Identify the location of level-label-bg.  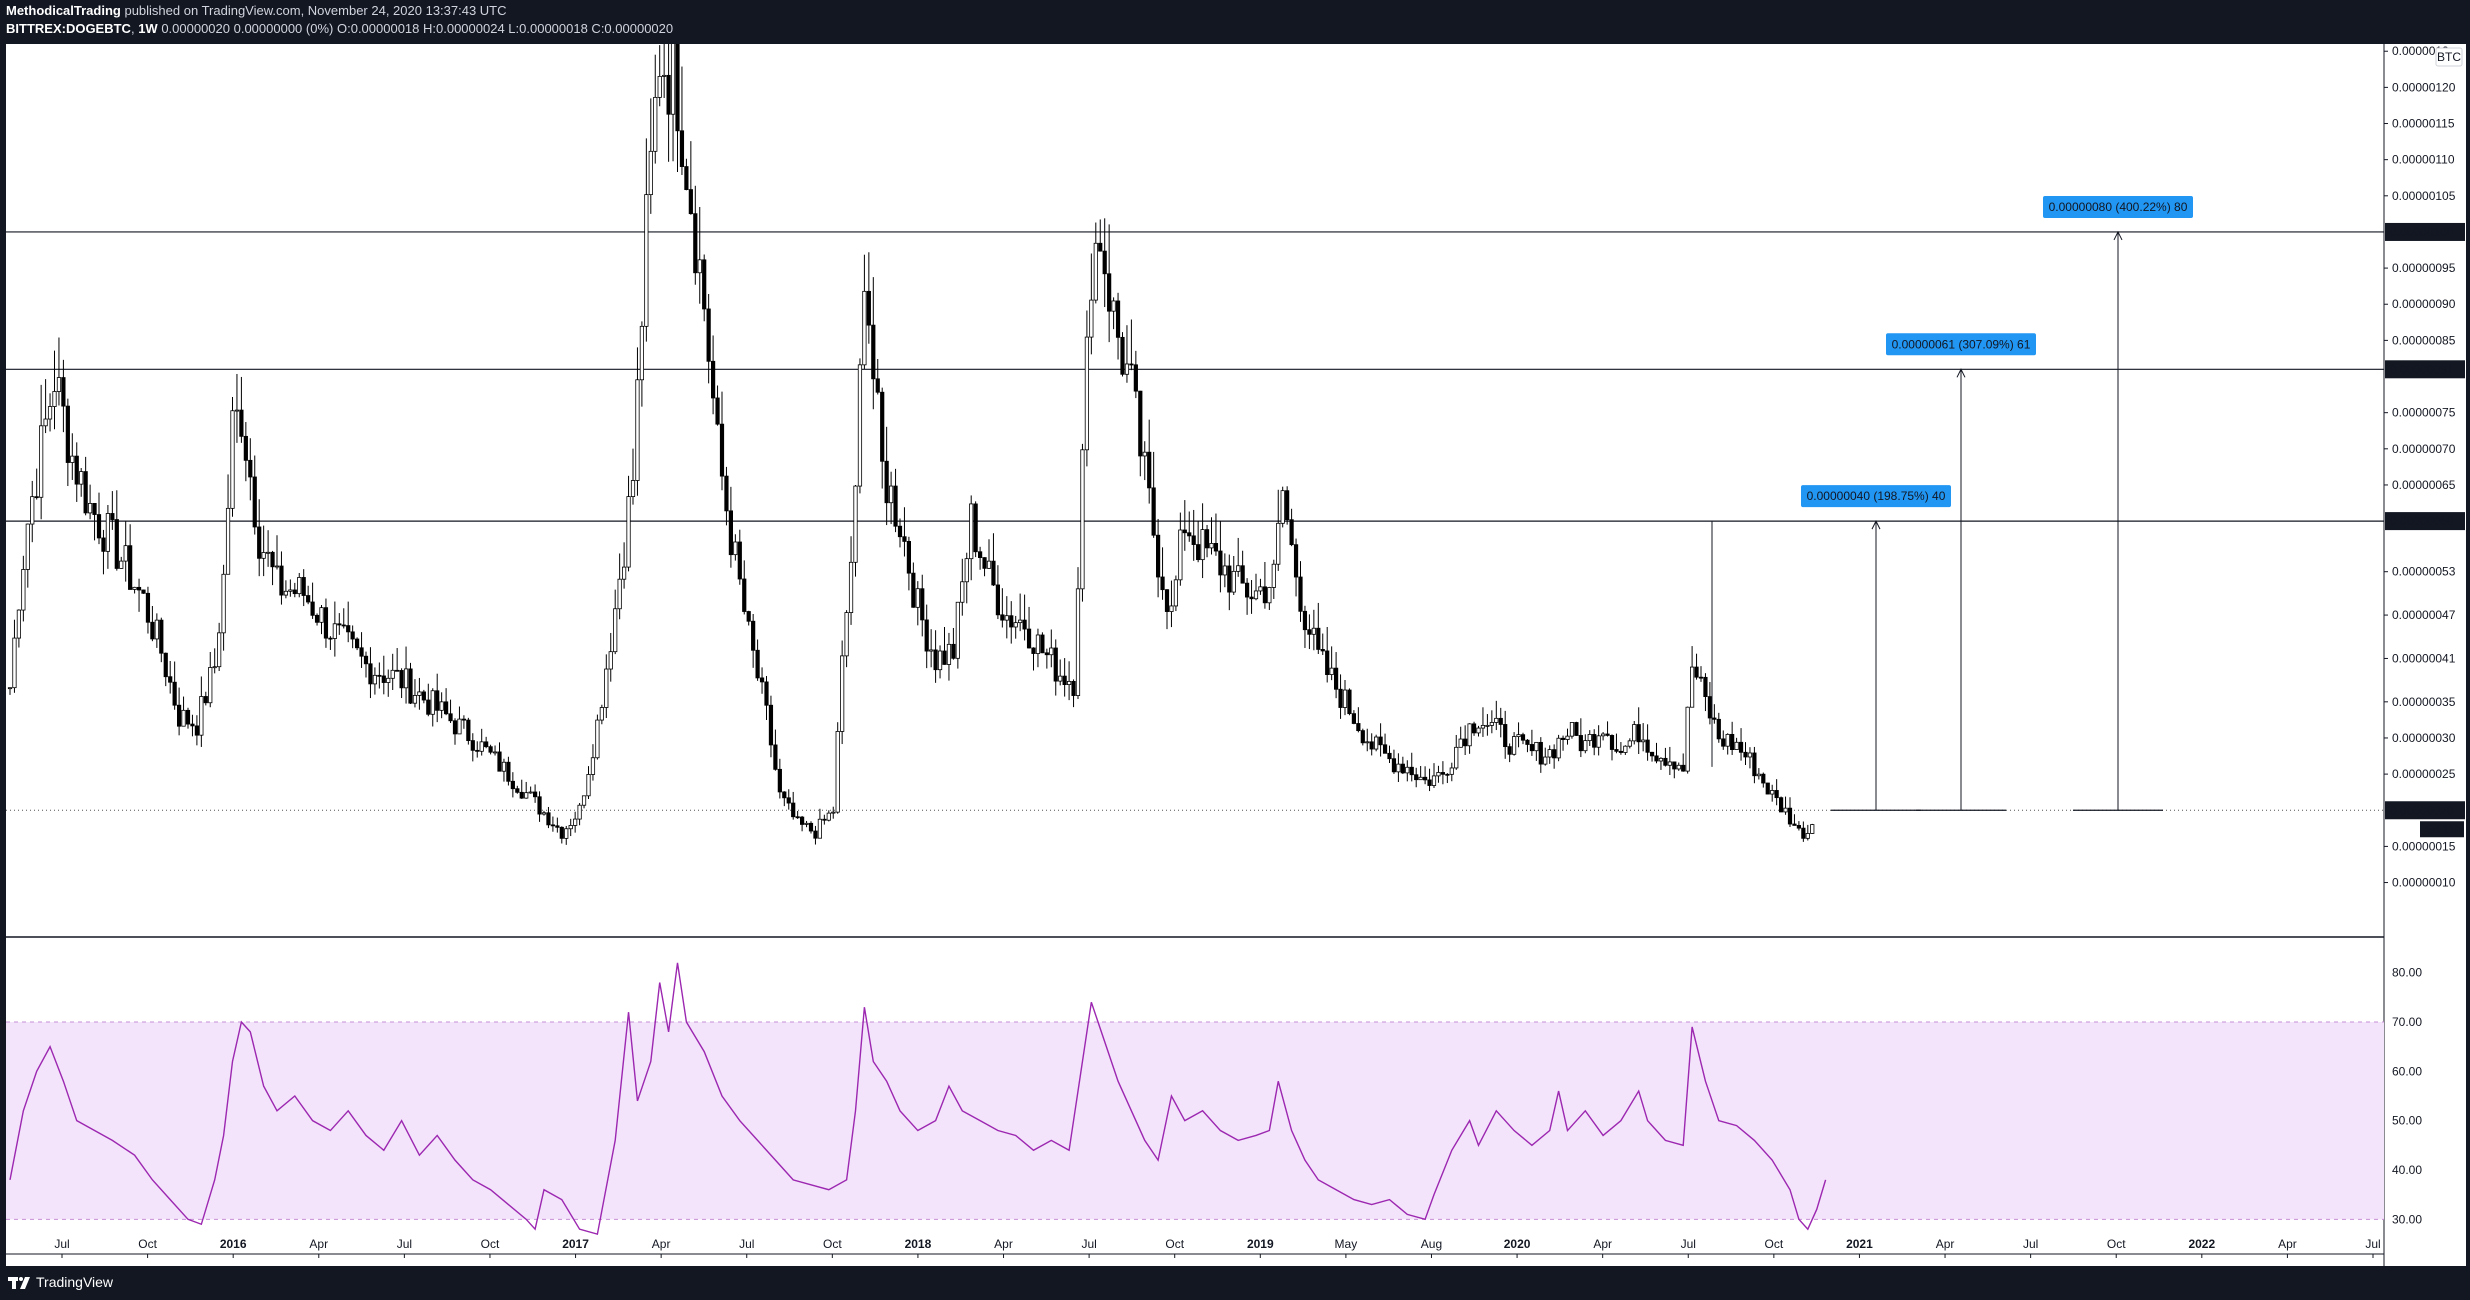
(2425, 231).